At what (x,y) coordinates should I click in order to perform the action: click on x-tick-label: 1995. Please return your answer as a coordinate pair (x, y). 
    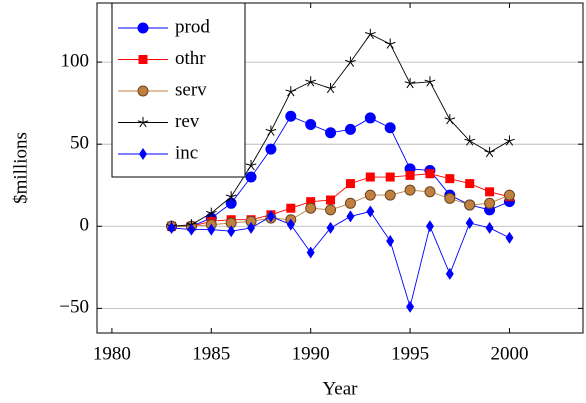
    Looking at the image, I should click on (410, 353).